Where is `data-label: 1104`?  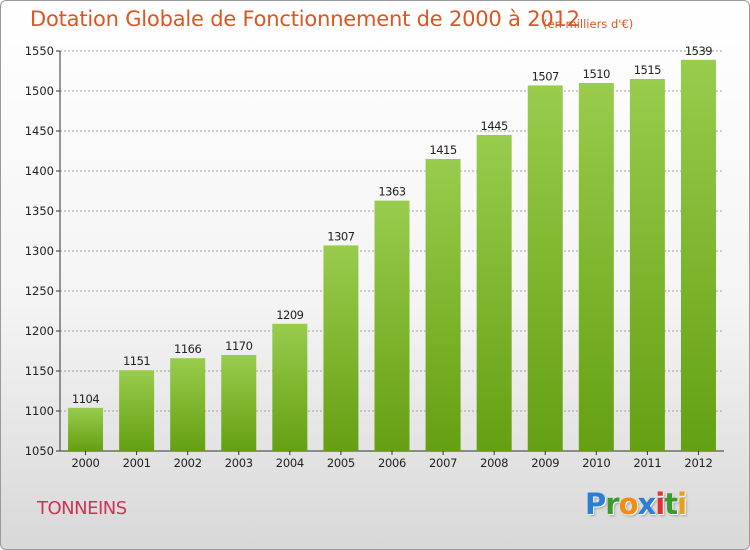
data-label: 1104 is located at coordinates (85, 399).